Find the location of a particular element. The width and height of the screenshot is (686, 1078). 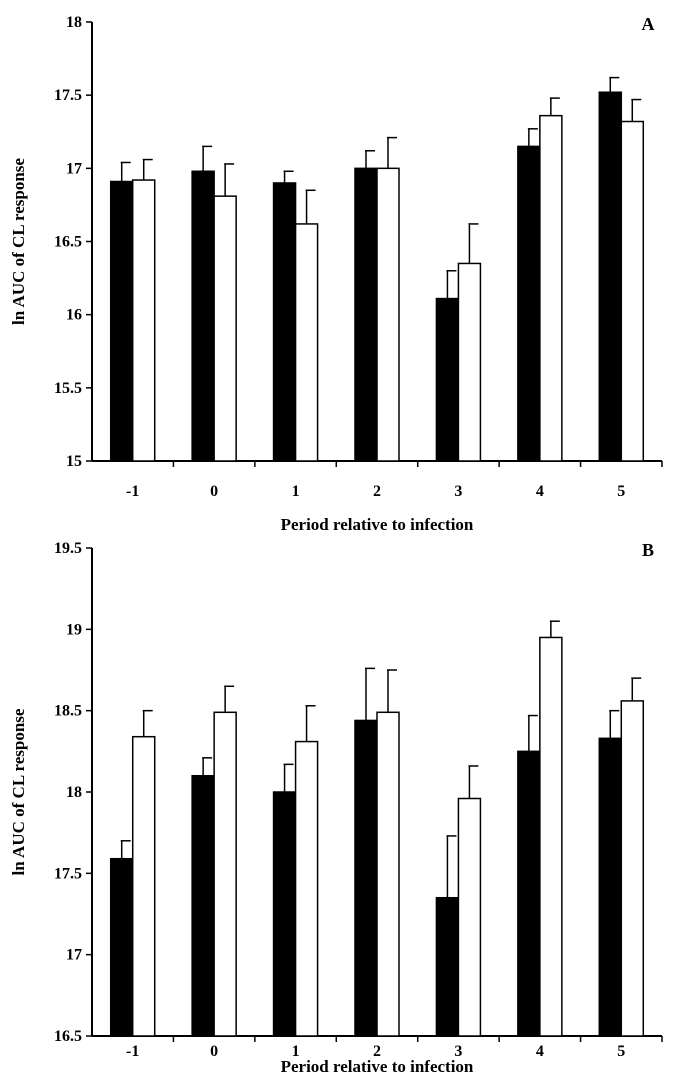

panel-label: A is located at coordinates (648, 24).